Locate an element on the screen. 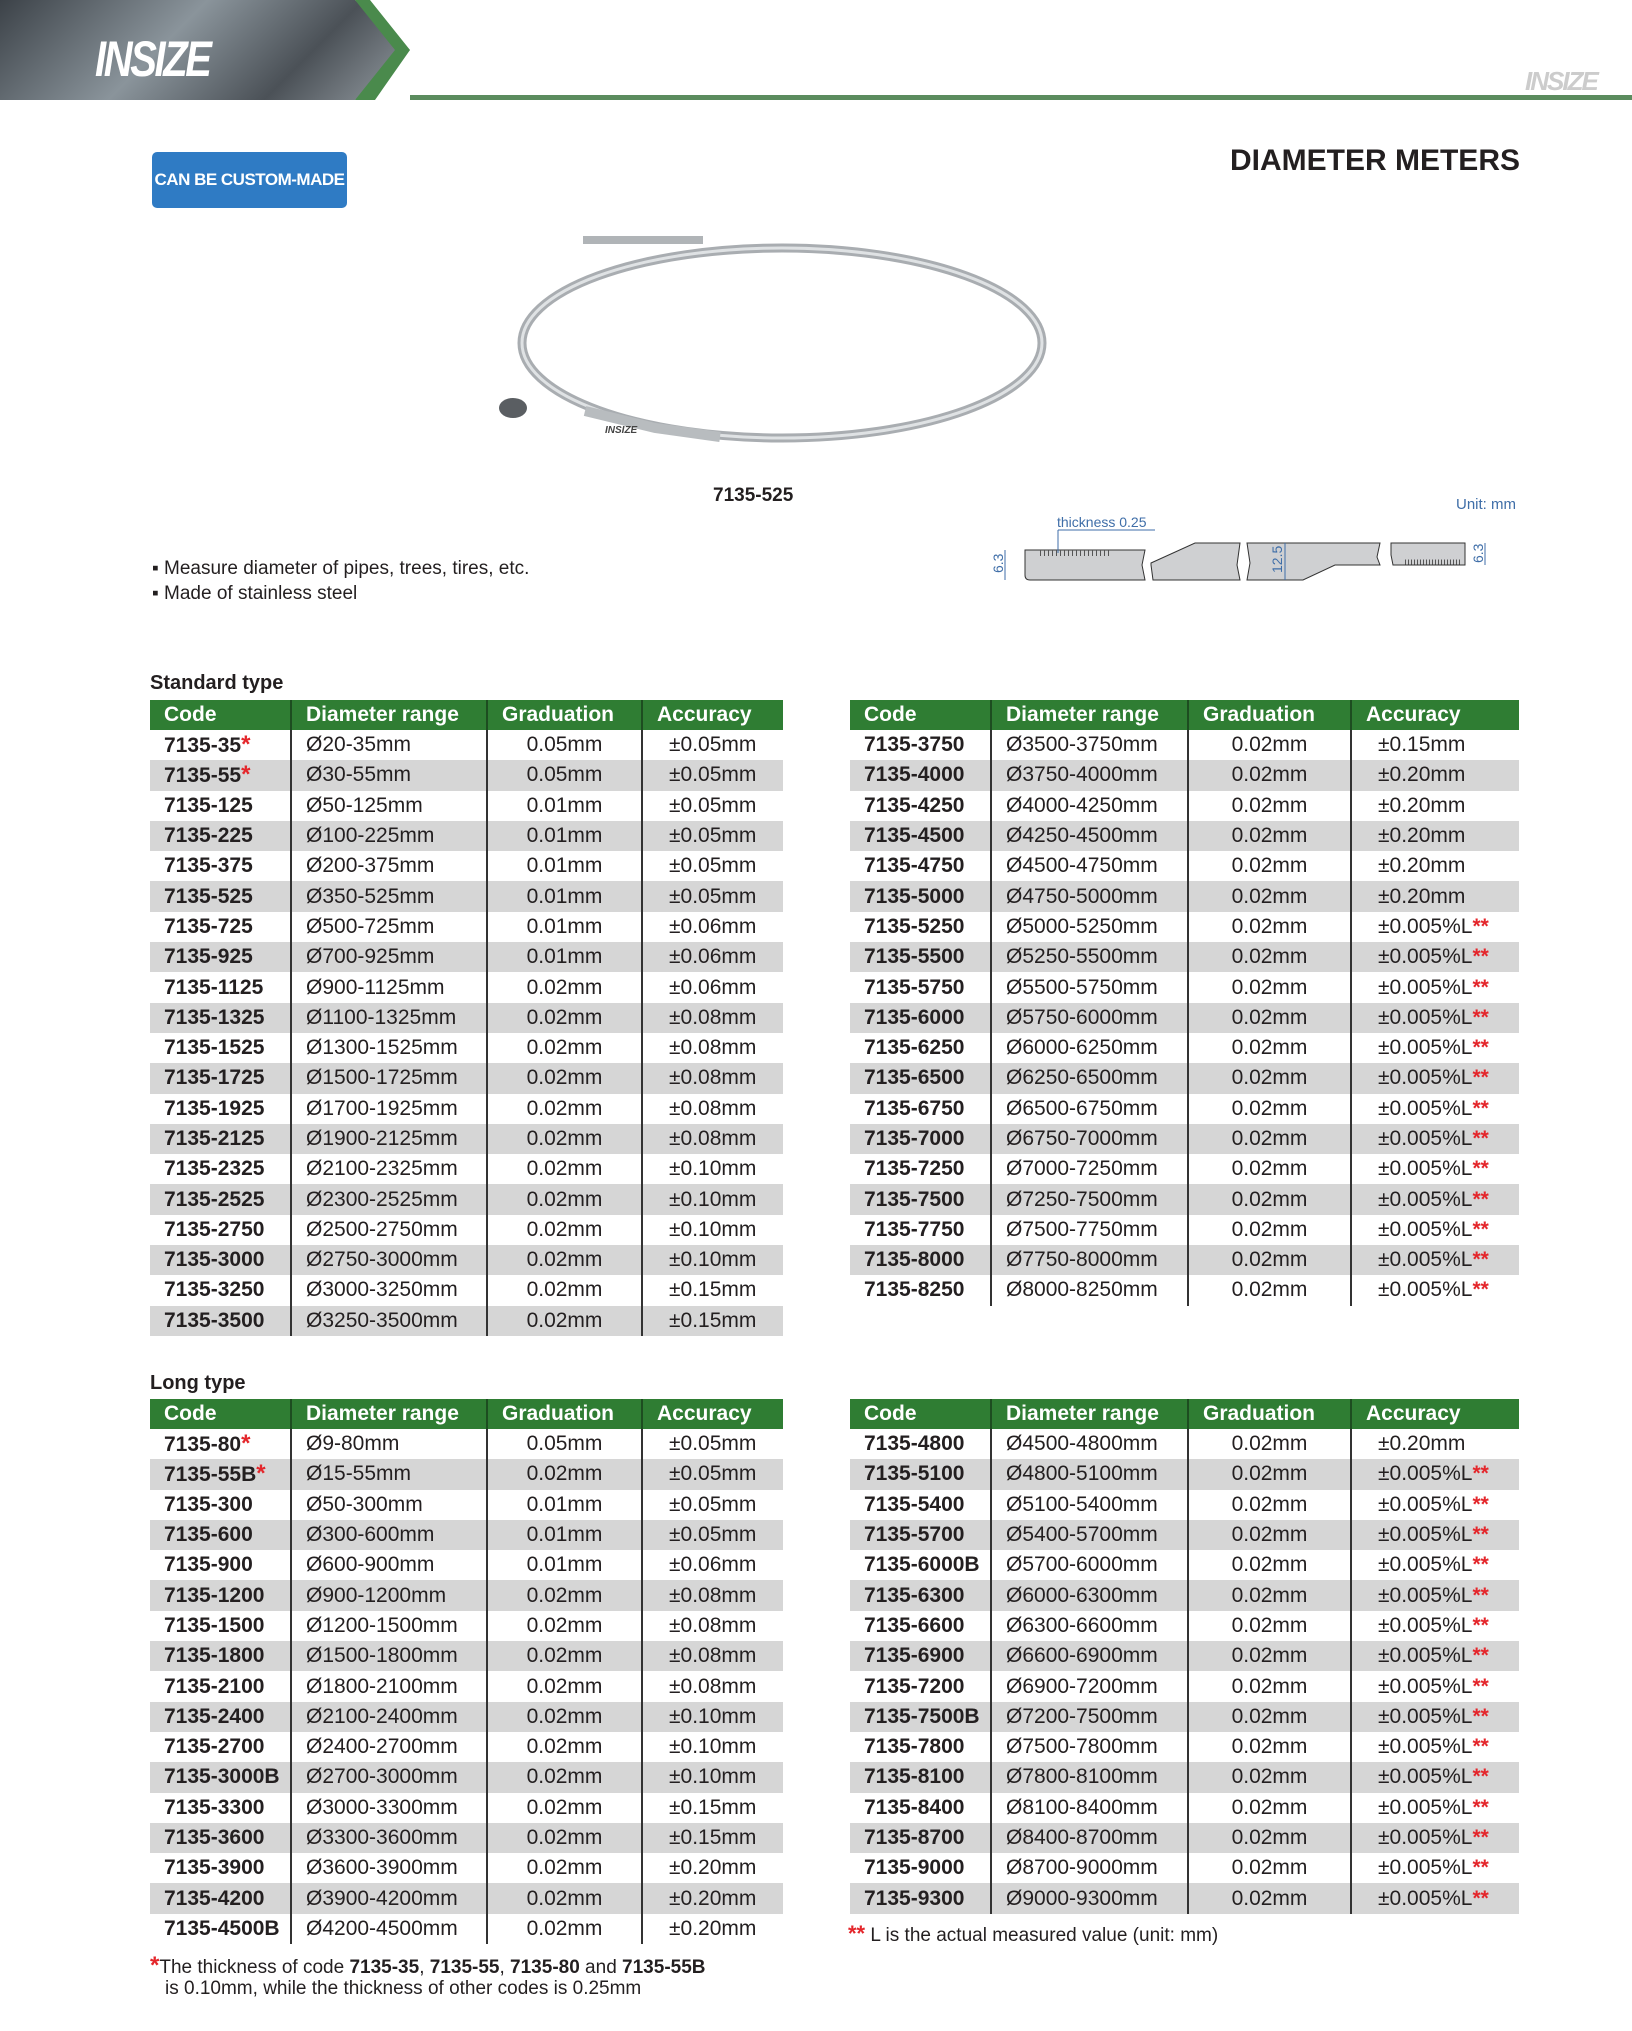 The width and height of the screenshot is (1632, 2031). cell-text: Ø4500-4750mm is located at coordinates (1082, 866).